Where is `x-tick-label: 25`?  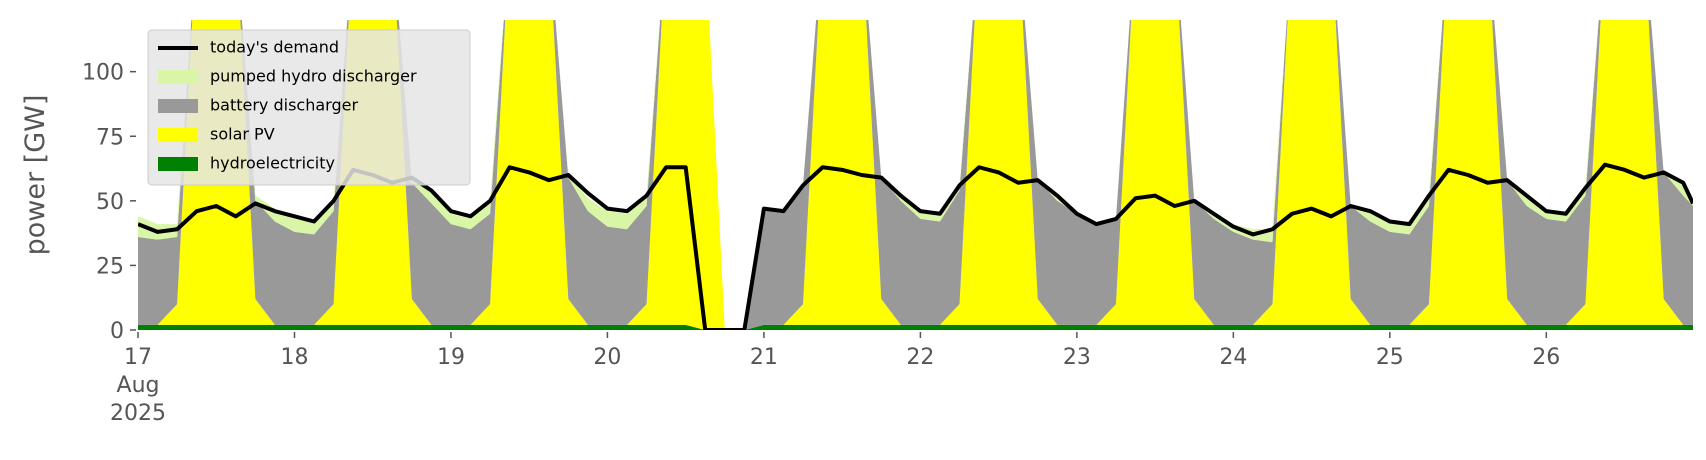 x-tick-label: 25 is located at coordinates (1390, 357).